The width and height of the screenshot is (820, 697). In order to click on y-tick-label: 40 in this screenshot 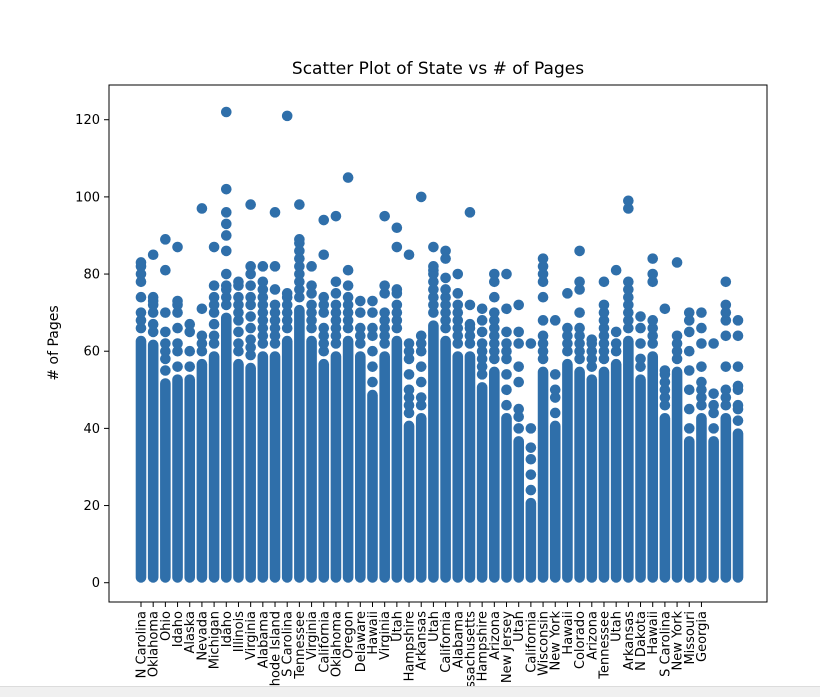, I will do `click(91, 429)`.